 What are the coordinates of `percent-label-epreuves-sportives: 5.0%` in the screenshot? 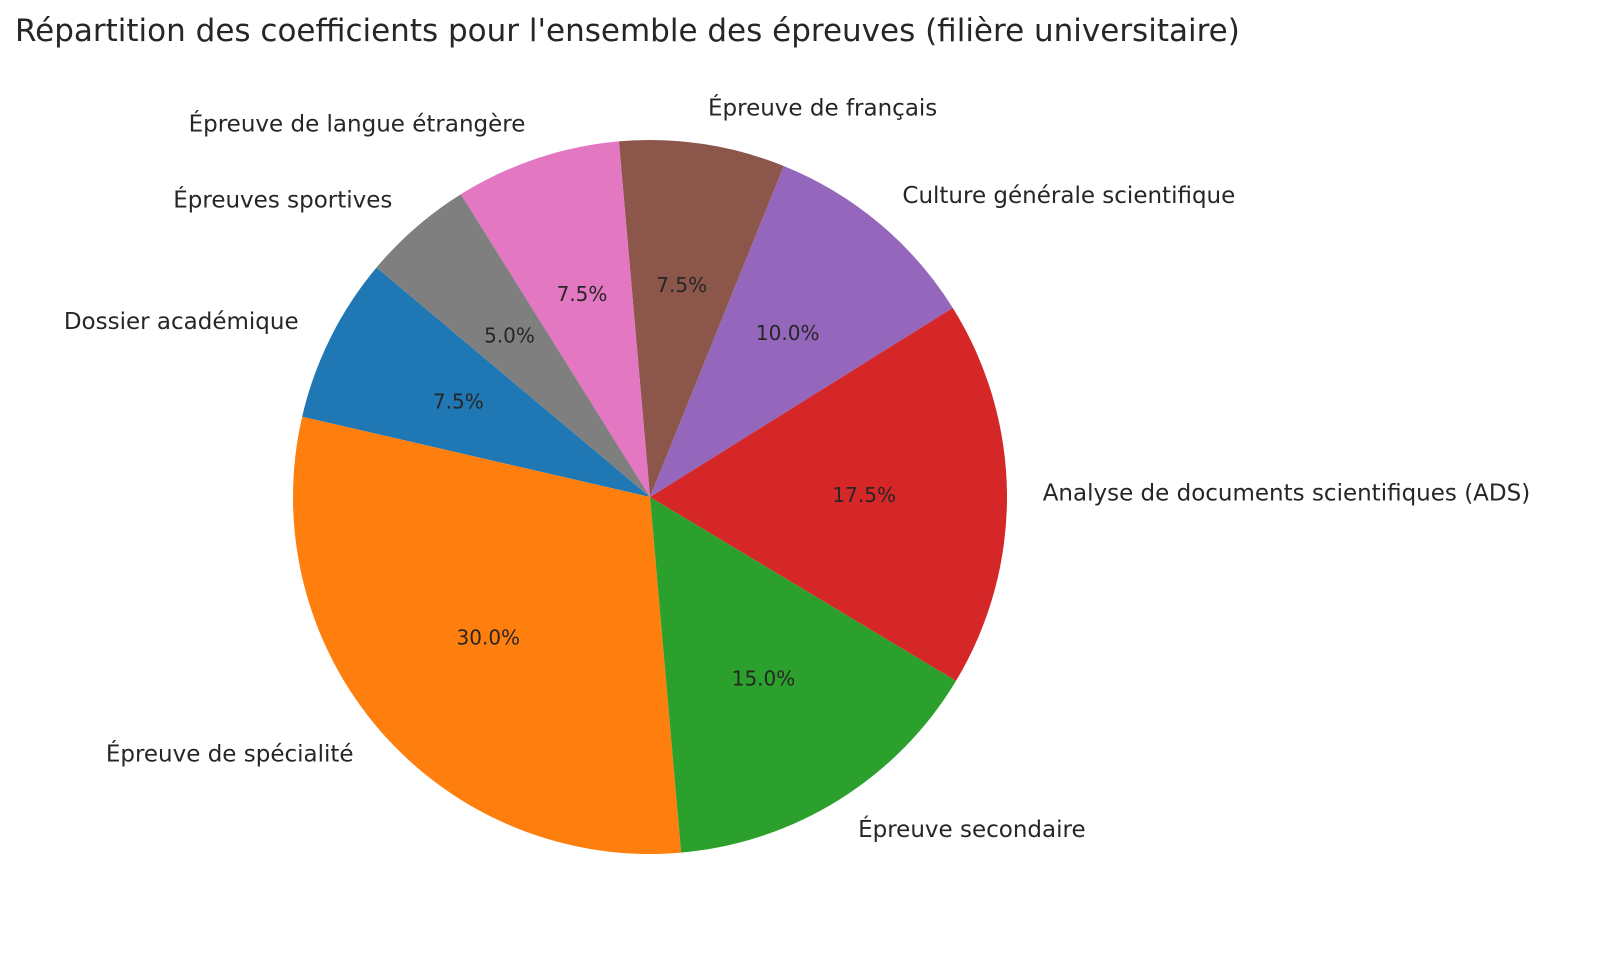 It's located at (509, 335).